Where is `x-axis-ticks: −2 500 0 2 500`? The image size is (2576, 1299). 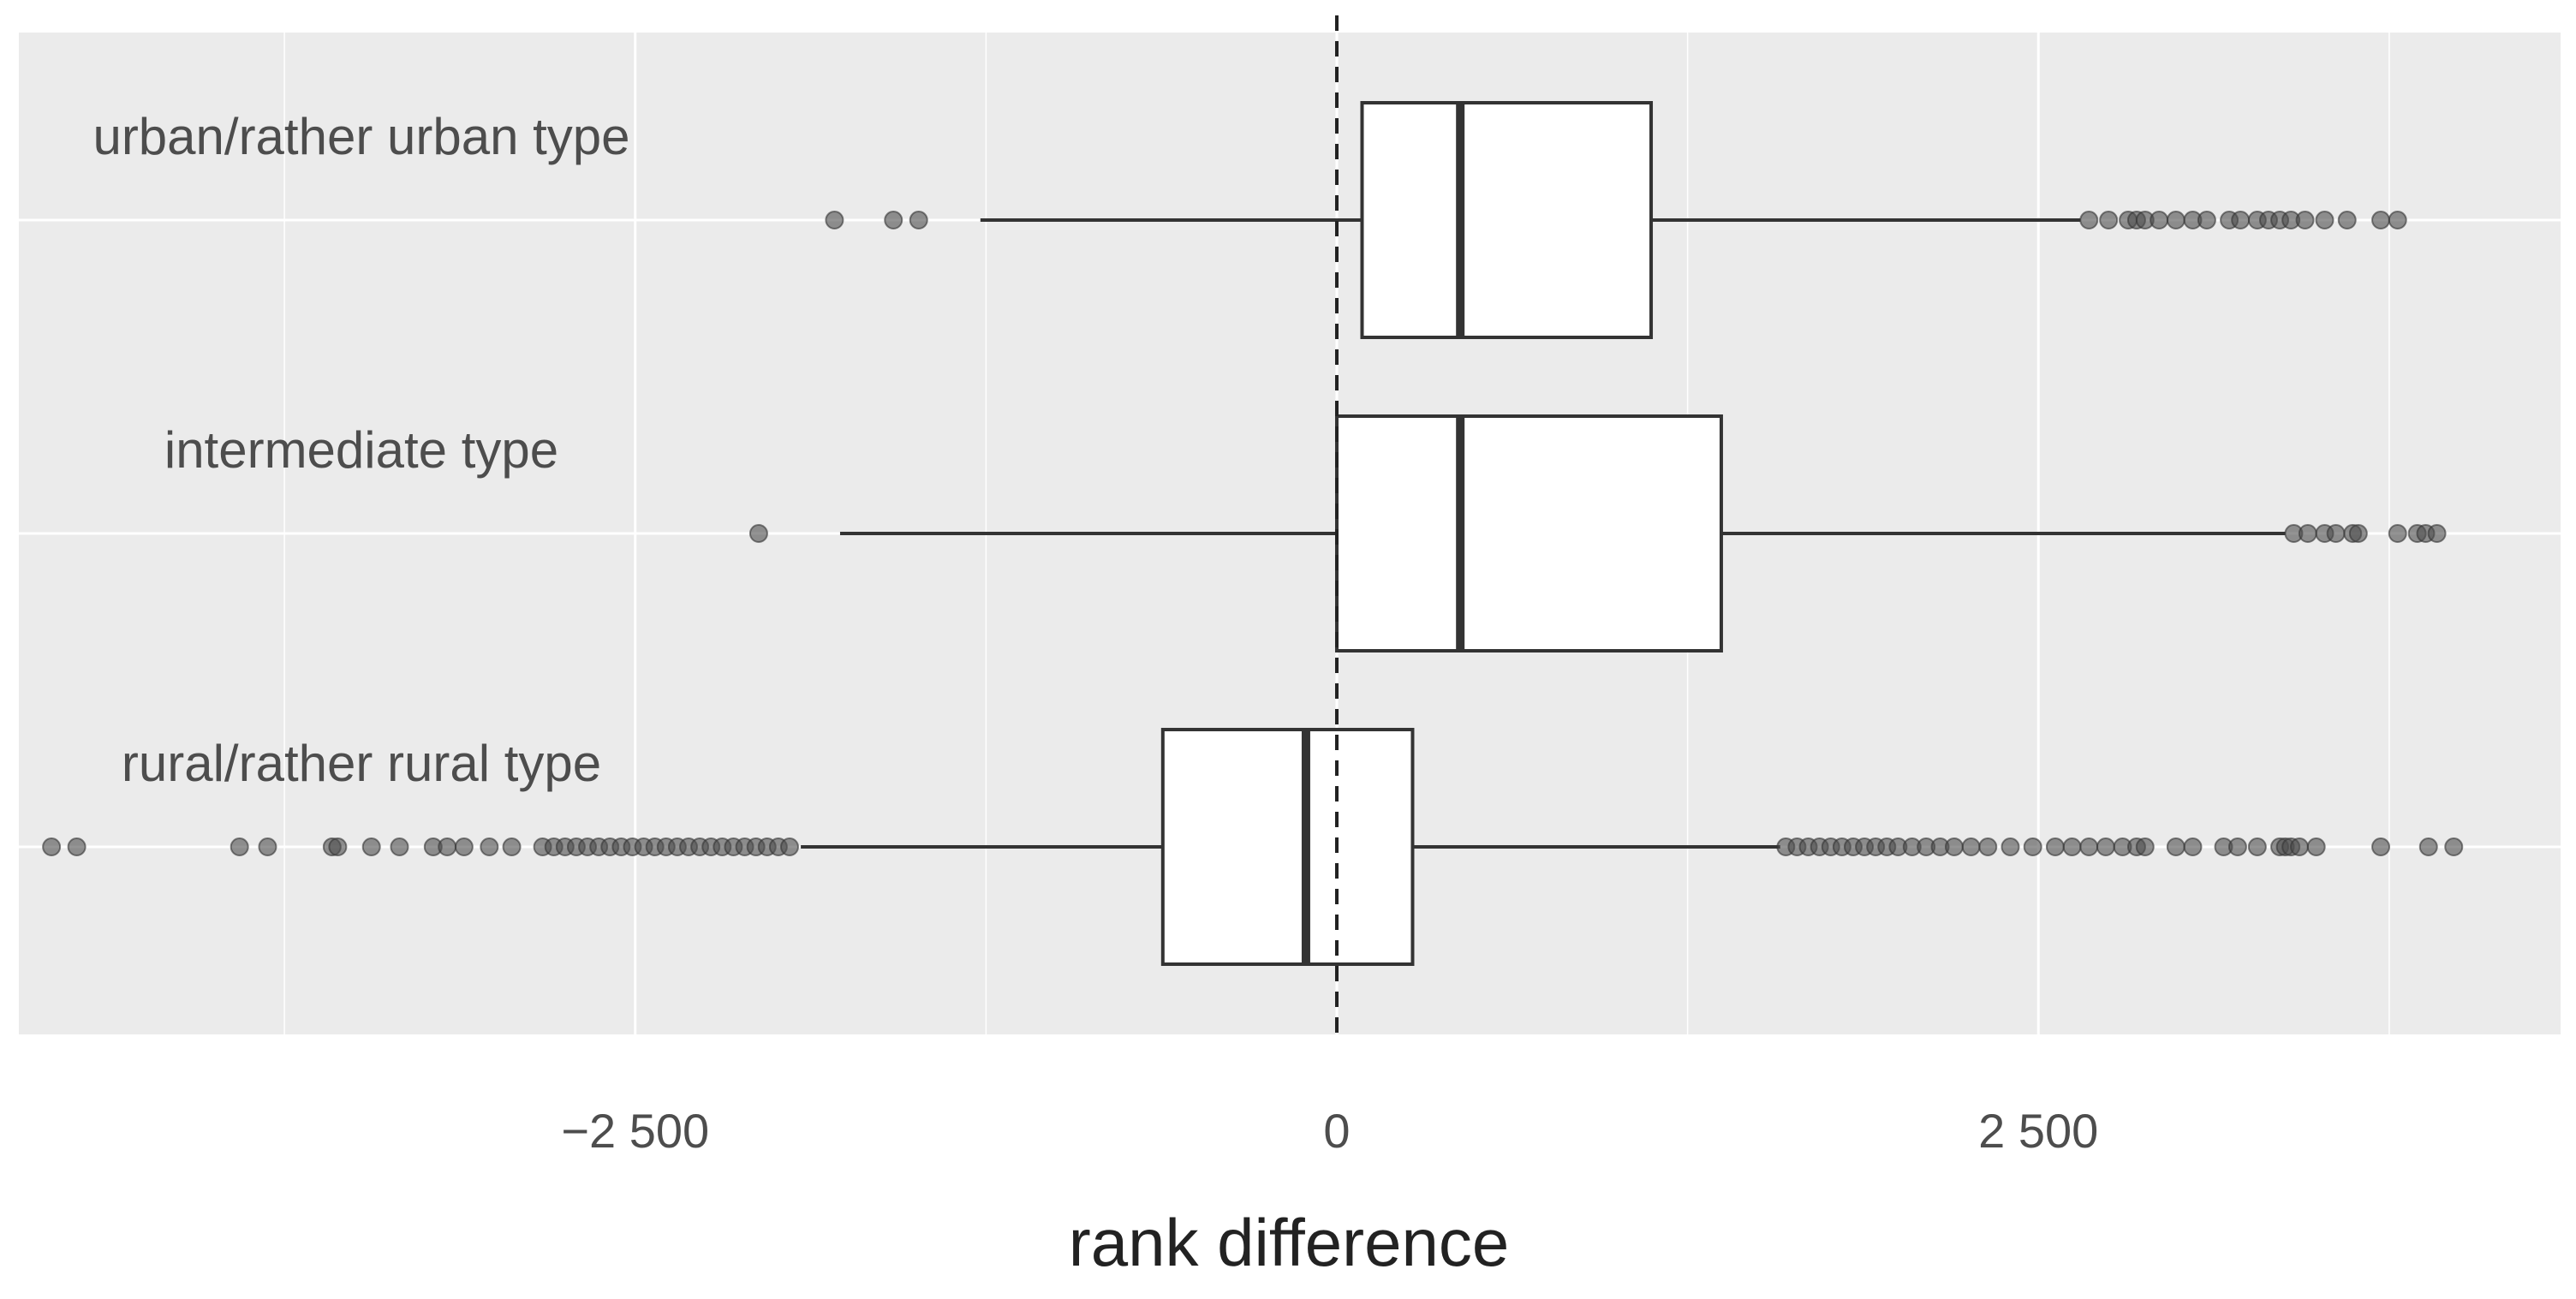
x-axis-ticks: −2 500 0 2 500 is located at coordinates (1329, 1131).